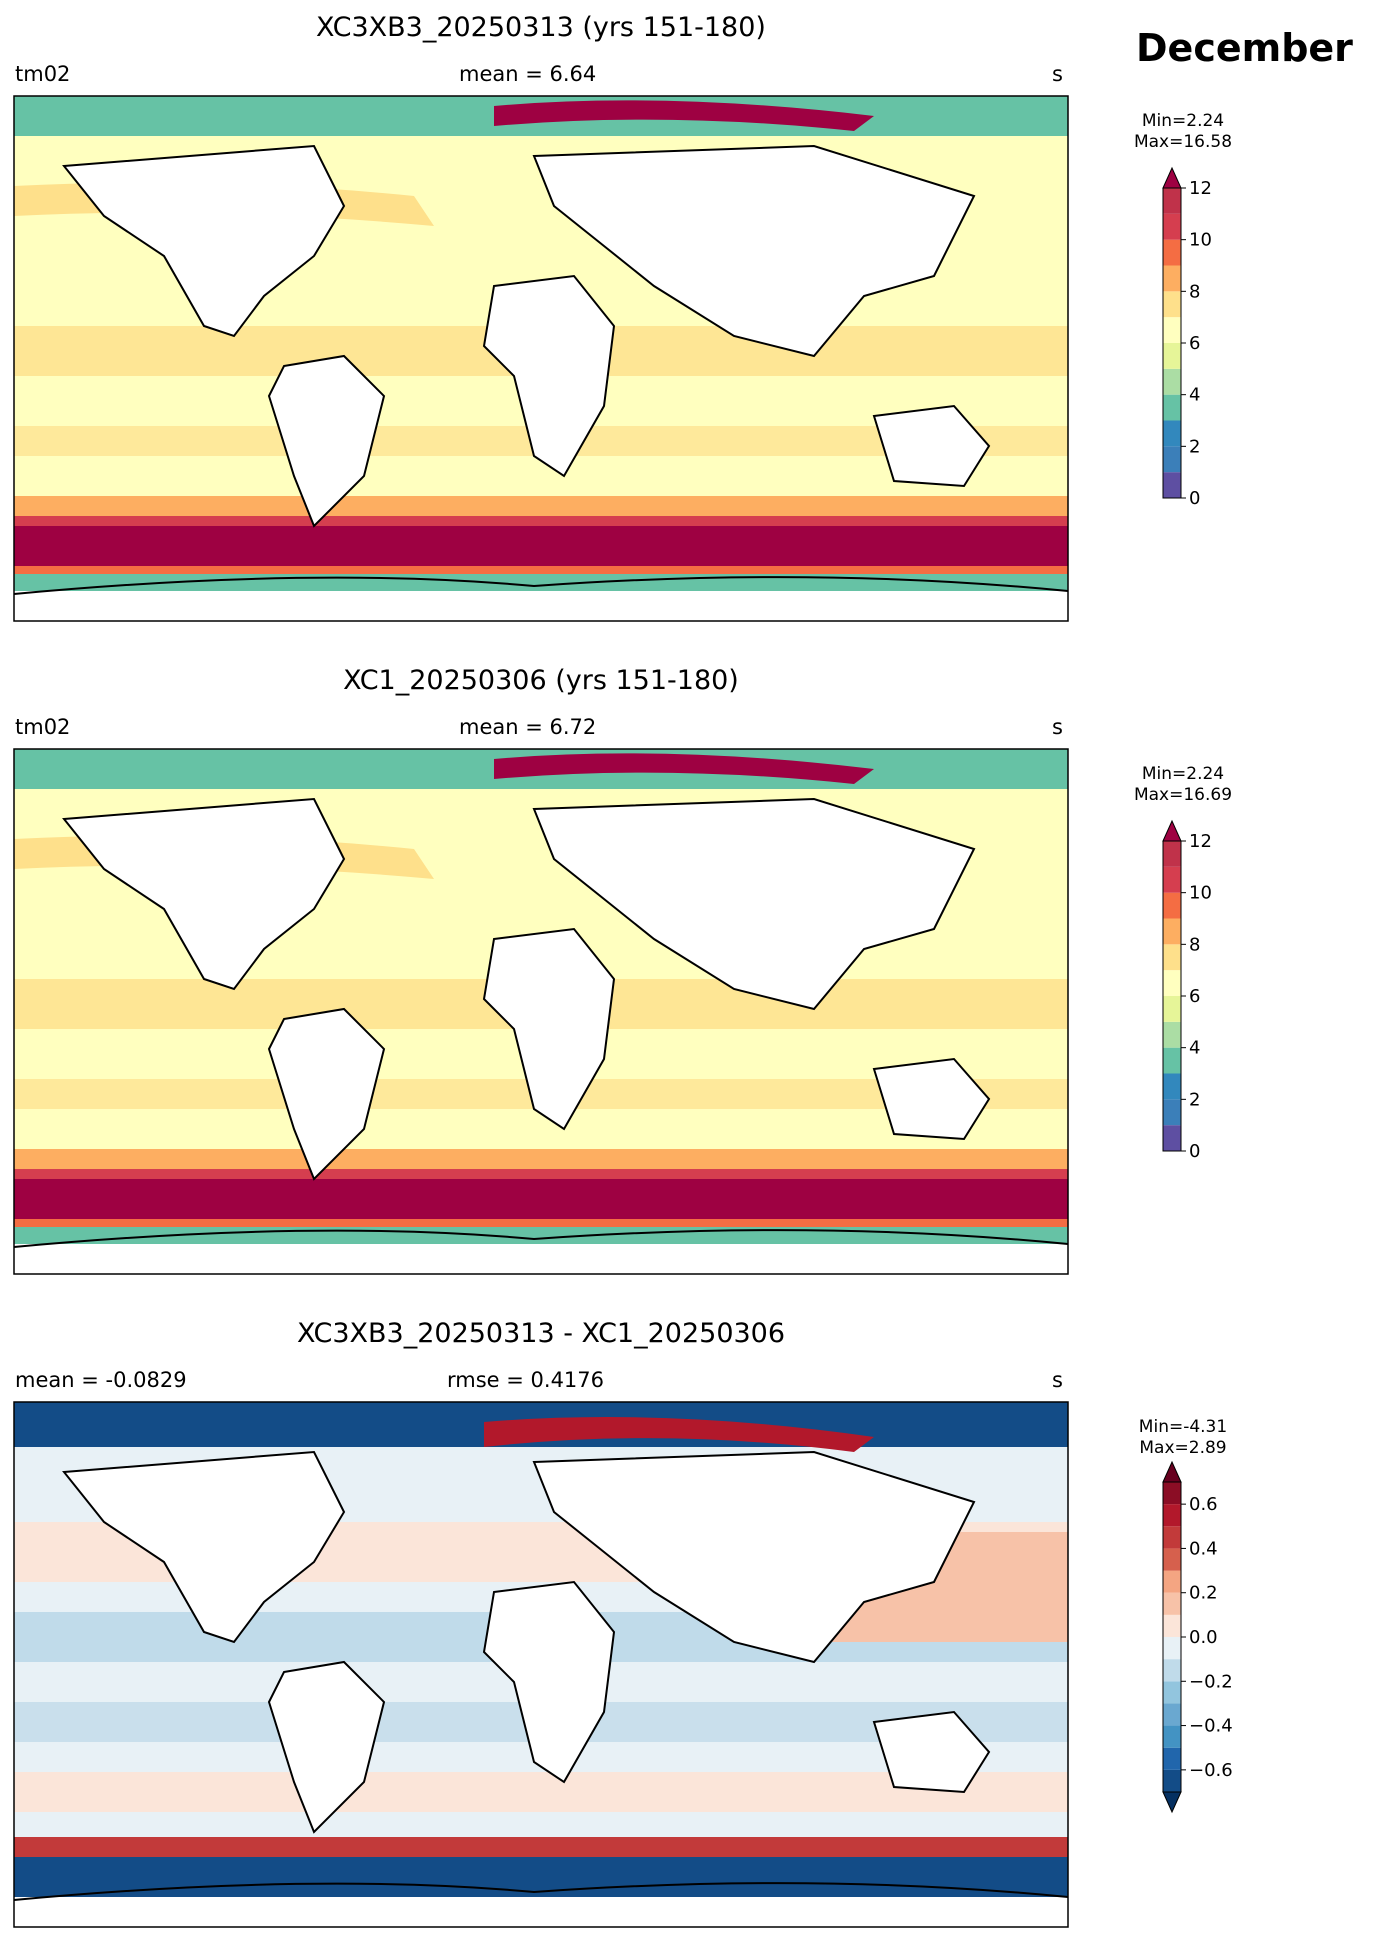 Image resolution: width=1385 pixels, height=1939 pixels. I want to click on colorbar-tick-label: −0.2, so click(1211, 1681).